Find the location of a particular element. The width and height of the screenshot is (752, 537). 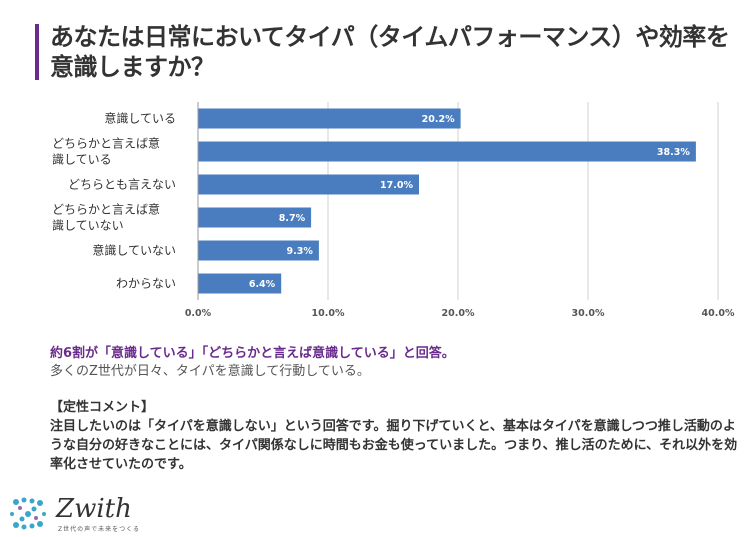

category-label: 意識していない is located at coordinates (134, 250).